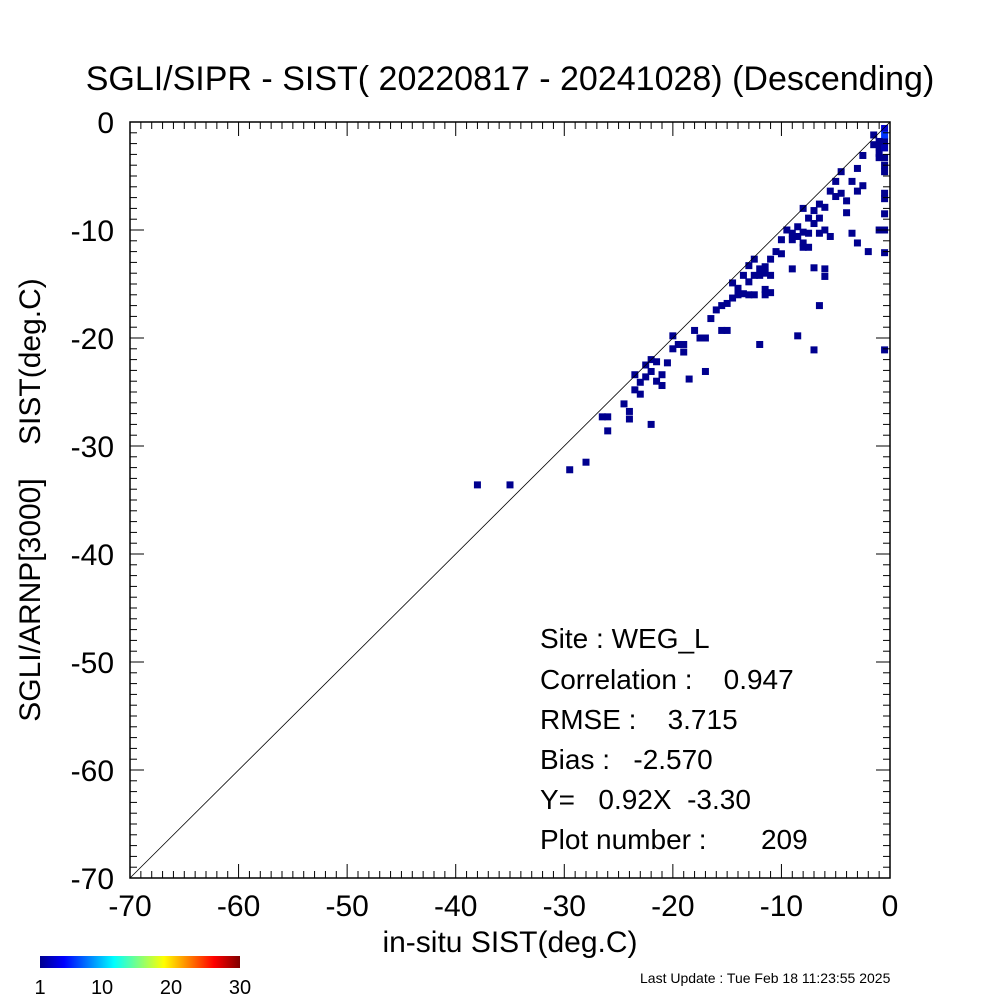 The image size is (1000, 1000). Describe the element at coordinates (92, 447) in the screenshot. I see `y-tick-label: -30` at that location.